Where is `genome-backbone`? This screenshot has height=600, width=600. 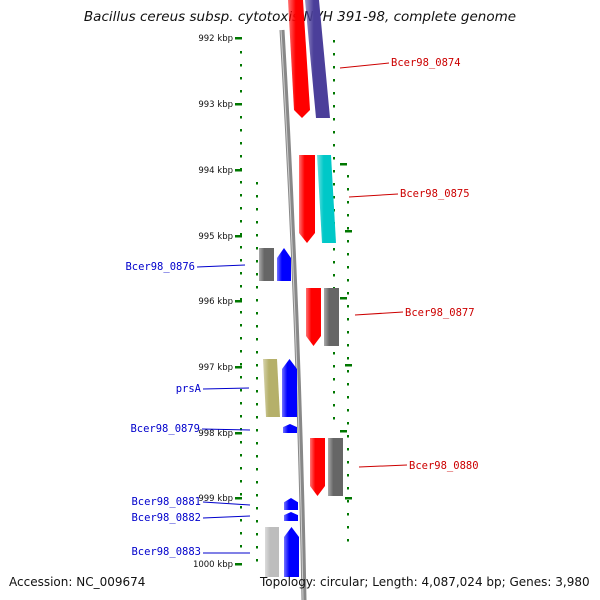 genome-backbone is located at coordinates (293, 314).